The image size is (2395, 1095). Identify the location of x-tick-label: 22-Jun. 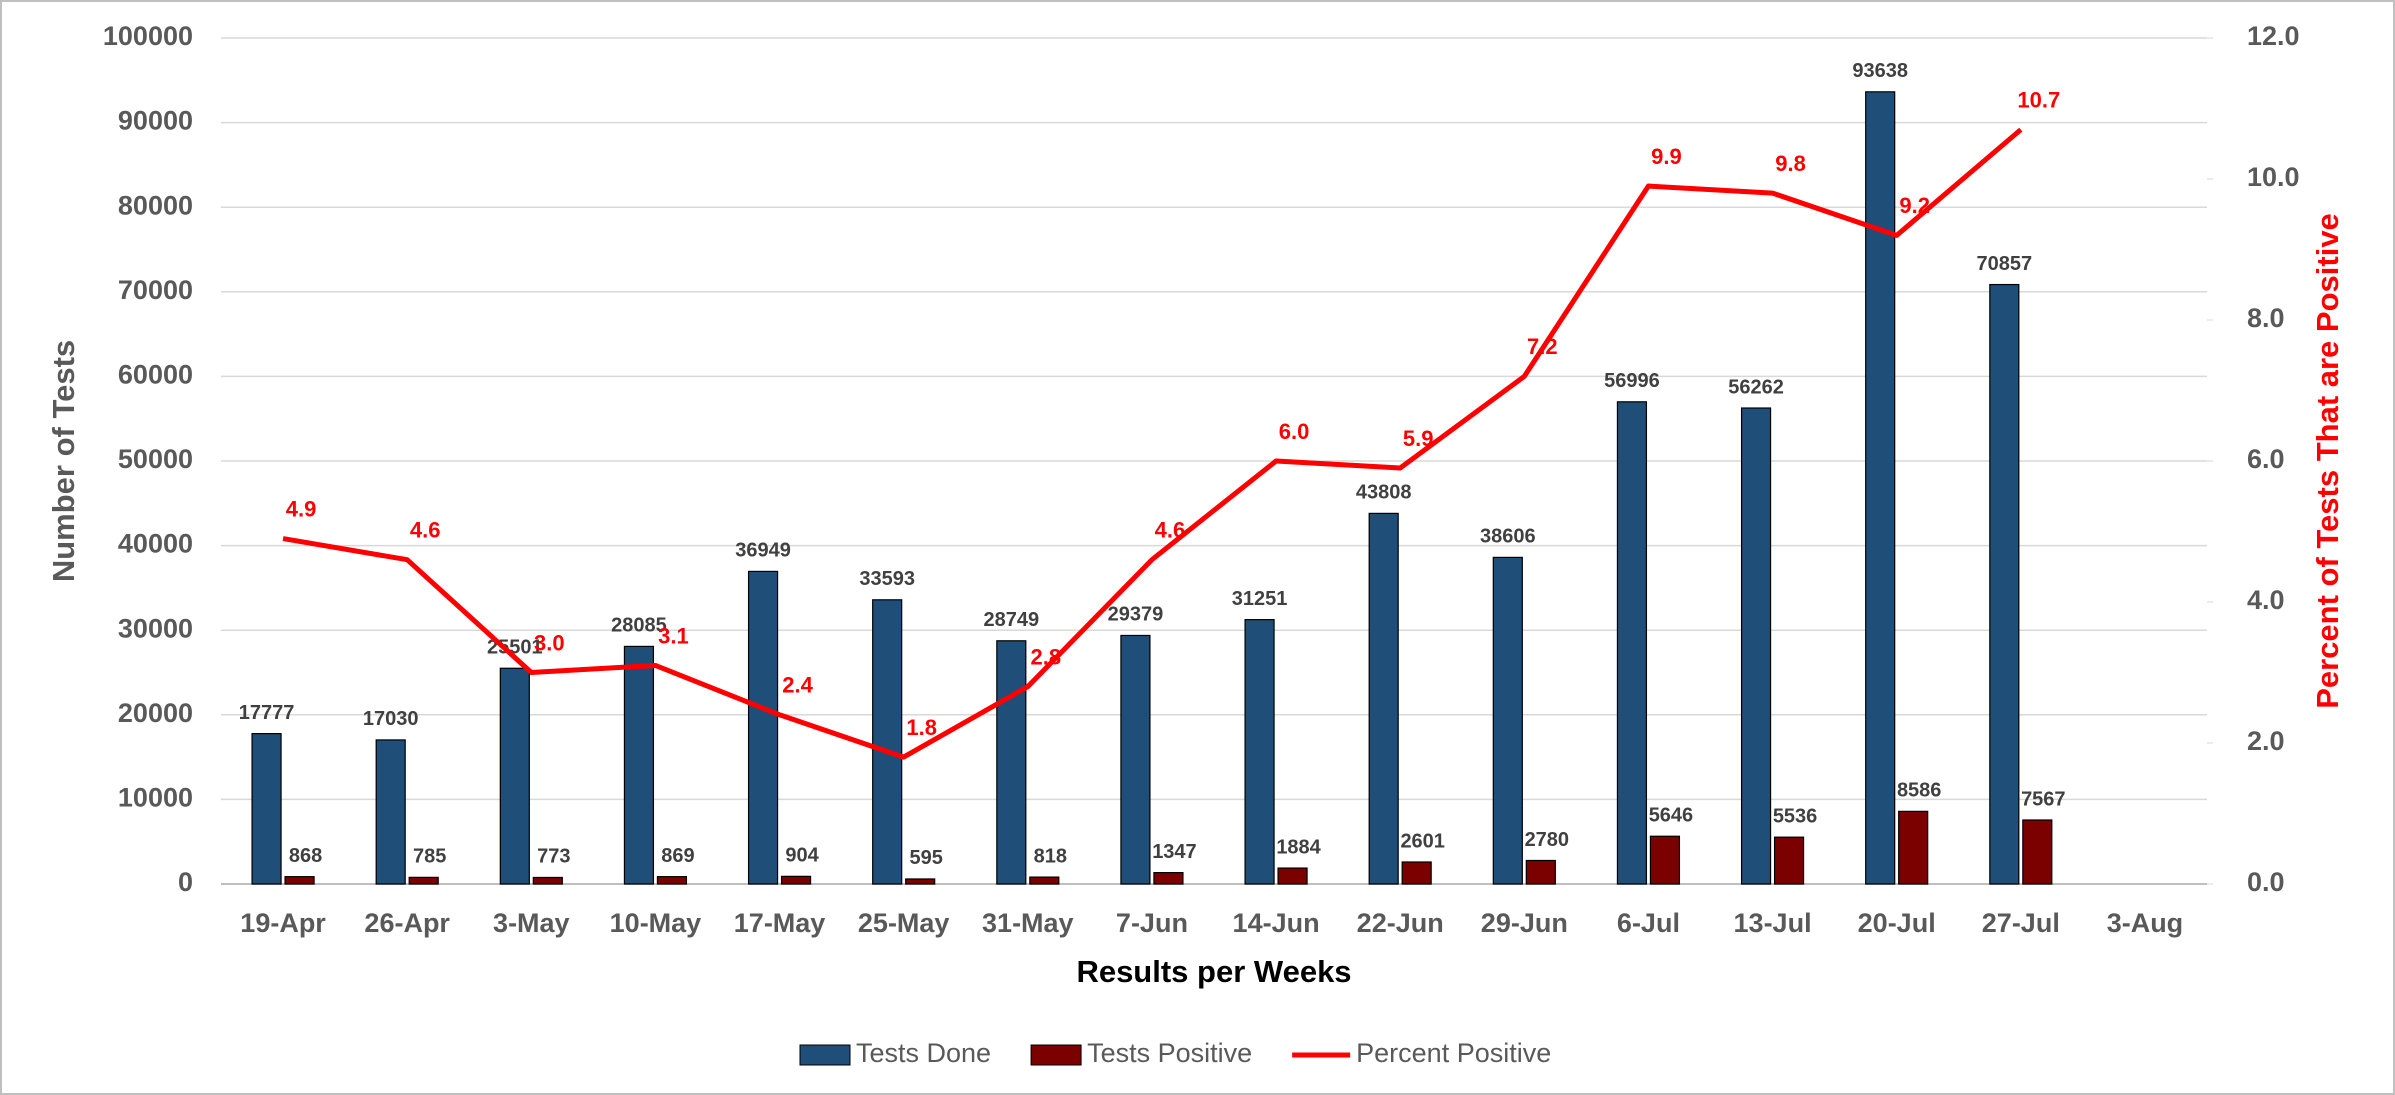
(1400, 923).